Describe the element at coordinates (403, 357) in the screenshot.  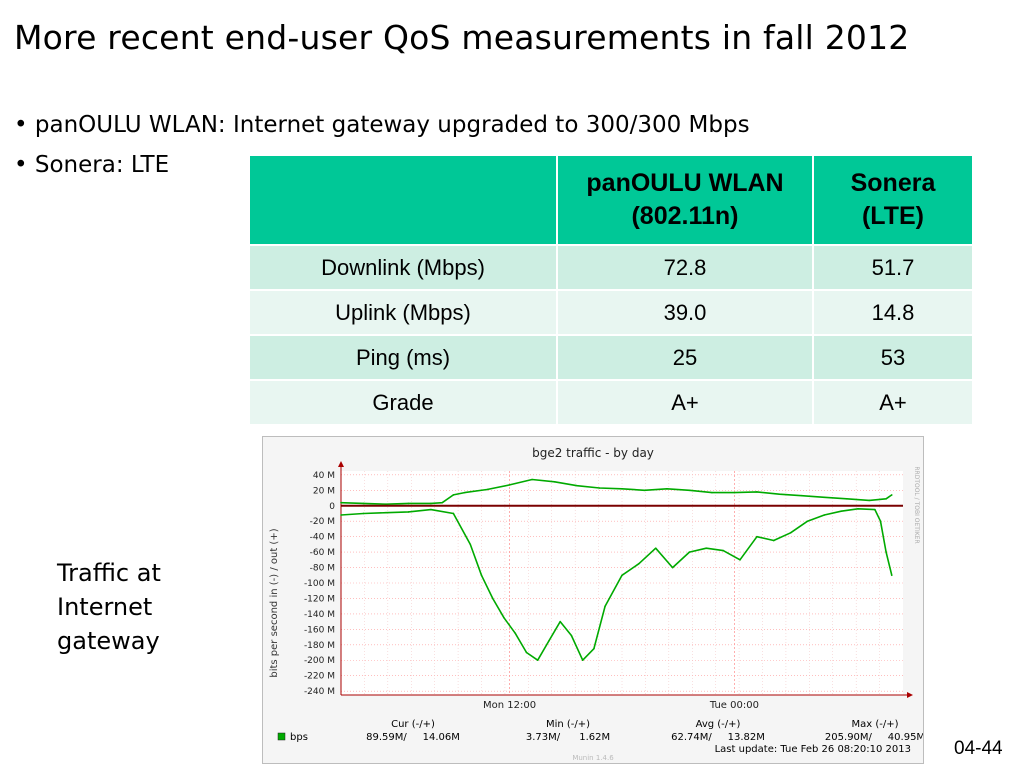
I see `row-label-ping: Ping (ms)` at that location.